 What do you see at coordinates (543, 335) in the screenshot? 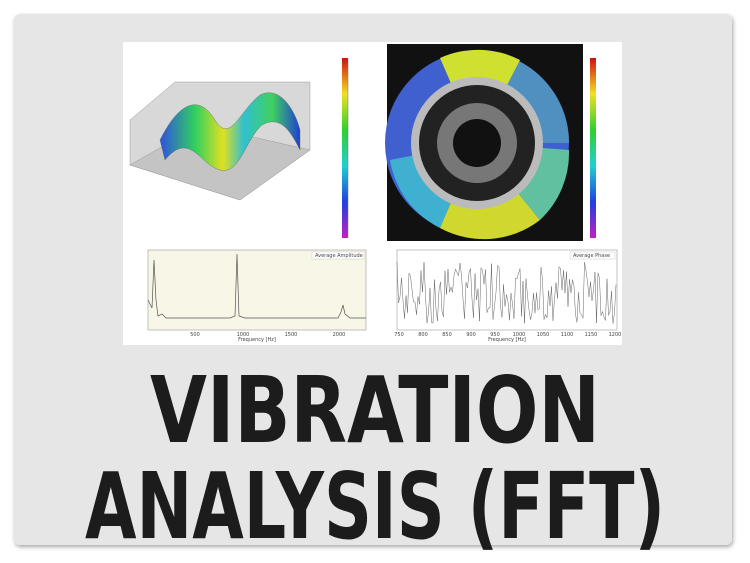
I see `x-tick-label: 1050` at bounding box center [543, 335].